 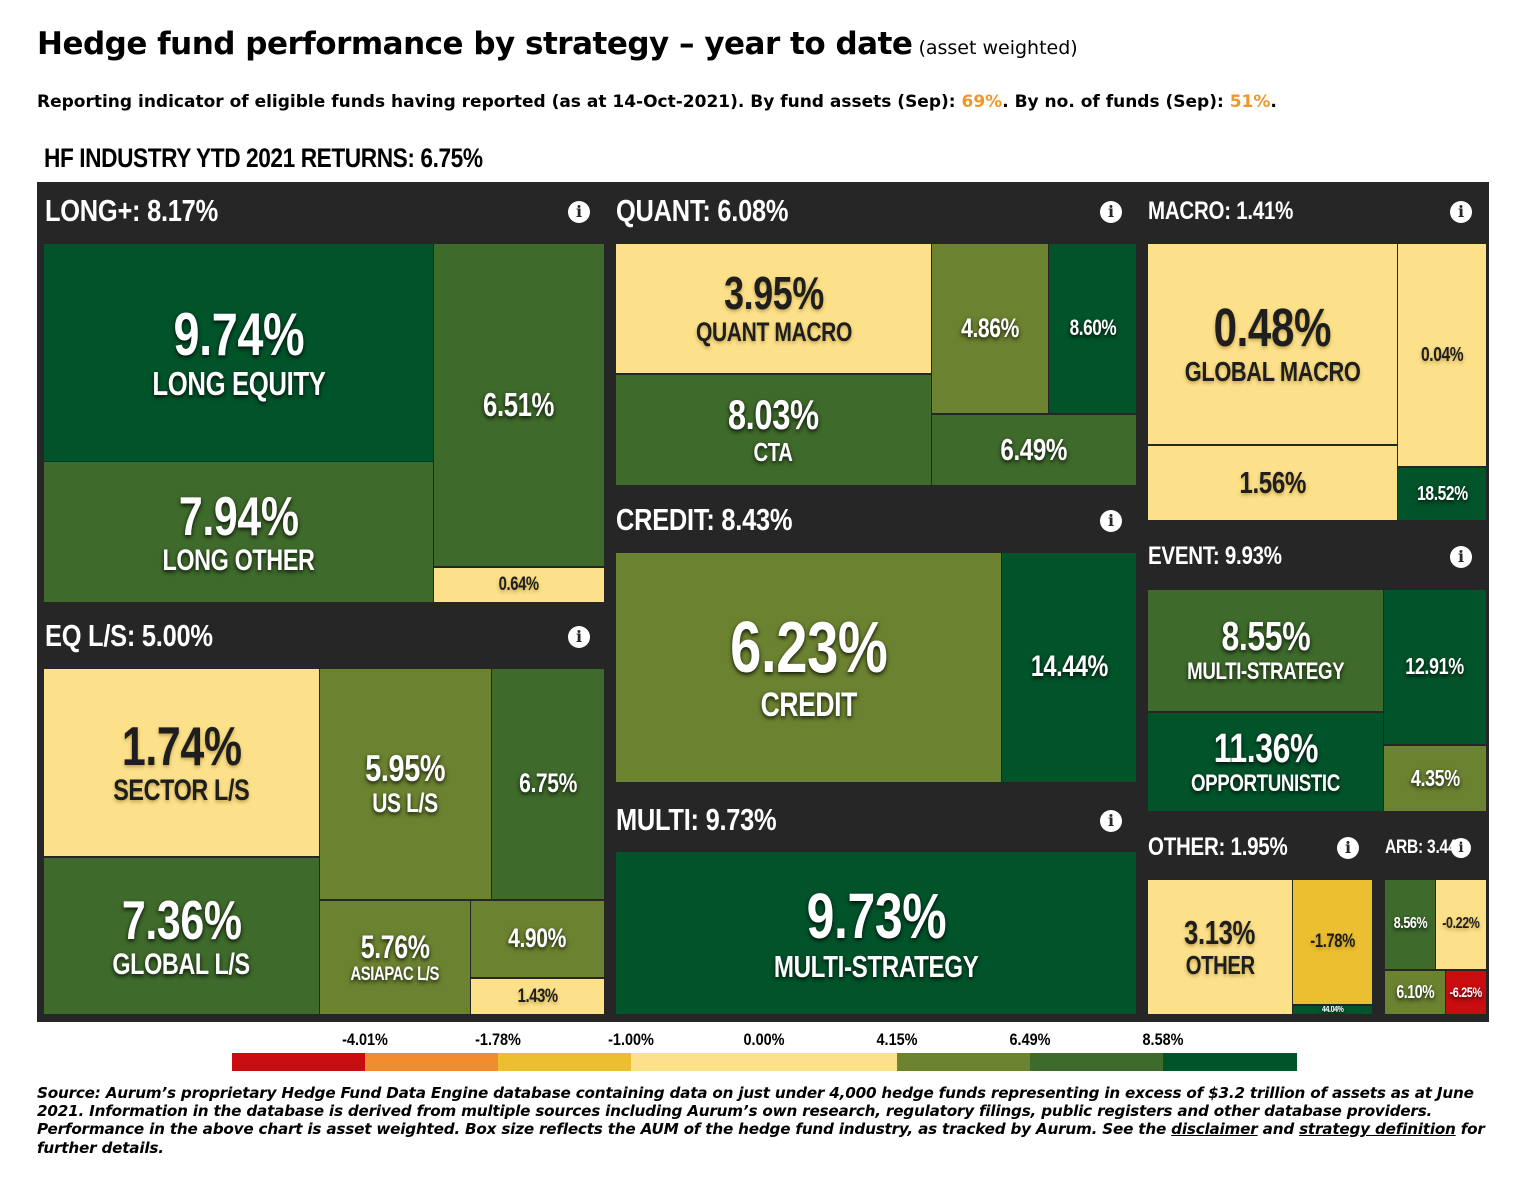 I want to click on group-header-arb: ARB: 3.44, so click(x=1421, y=847).